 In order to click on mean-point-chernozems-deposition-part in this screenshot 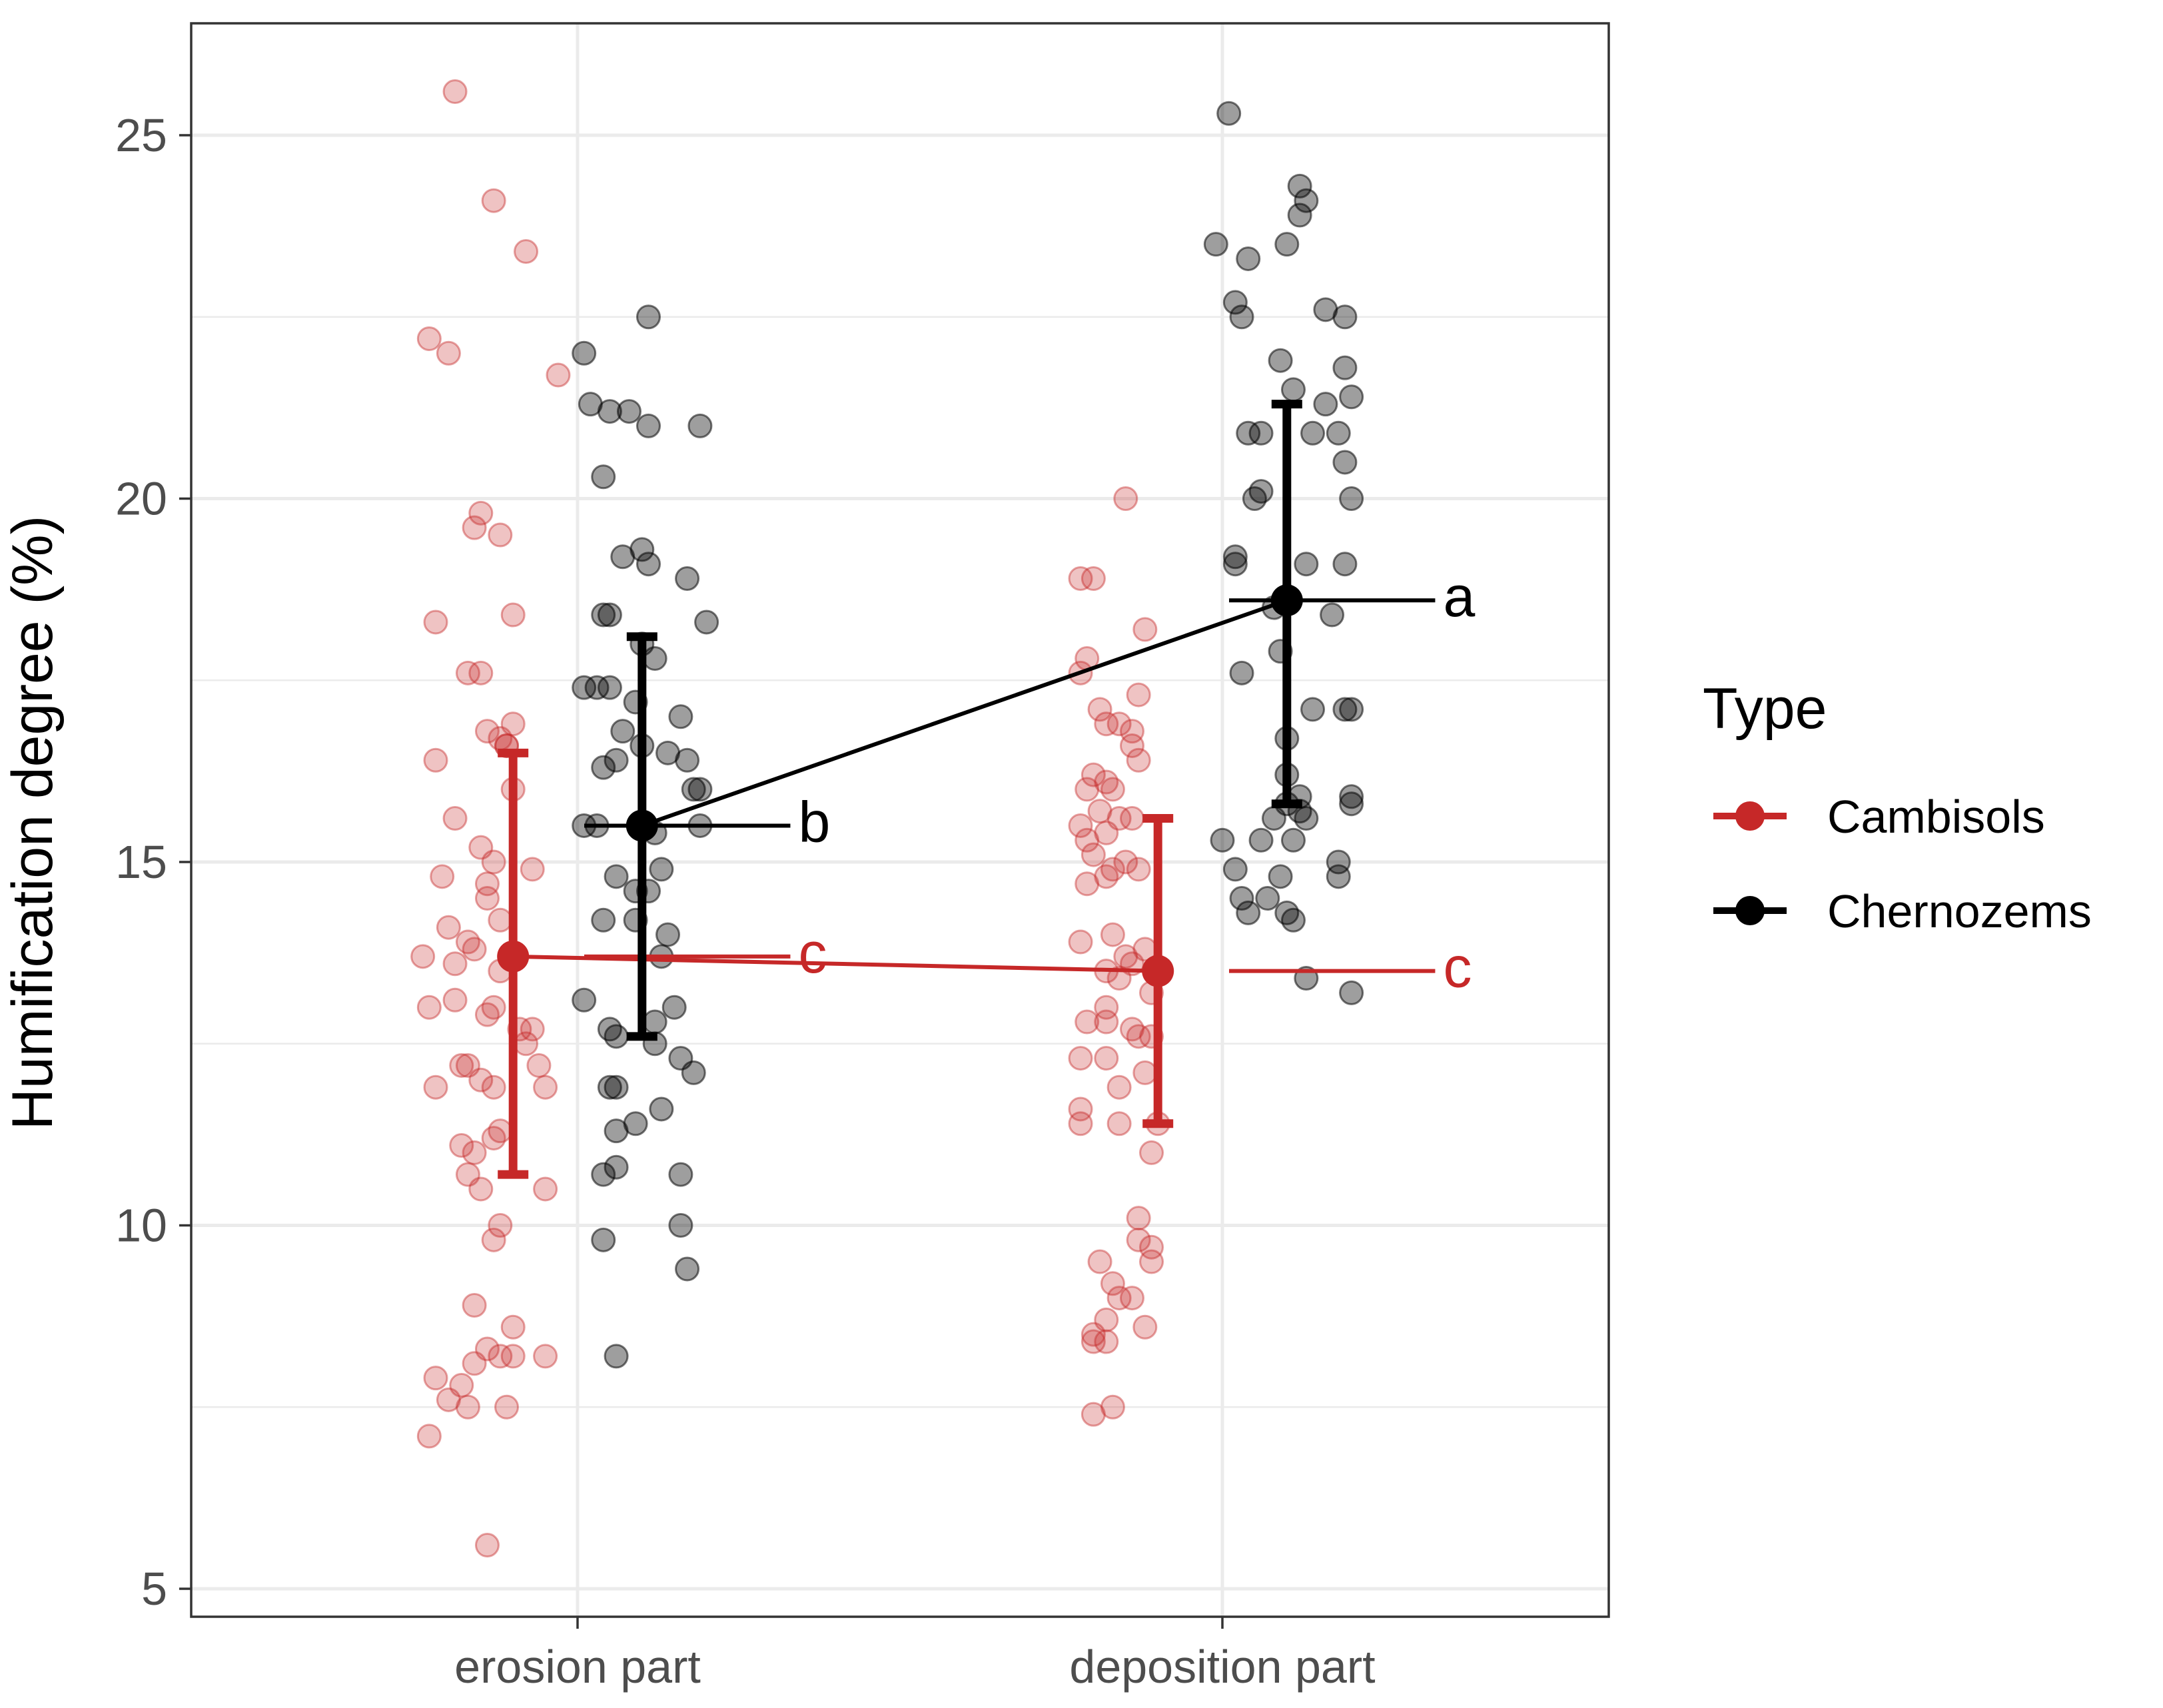, I will do `click(1286, 600)`.